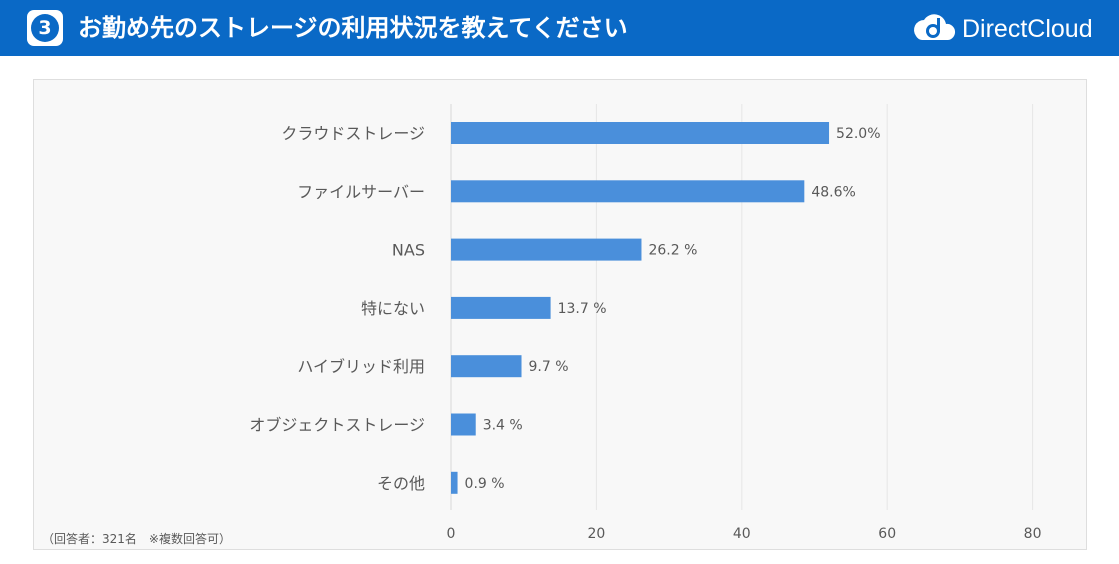 The width and height of the screenshot is (1119, 564). What do you see at coordinates (401, 483) in the screenshot?
I see `category-label: その他` at bounding box center [401, 483].